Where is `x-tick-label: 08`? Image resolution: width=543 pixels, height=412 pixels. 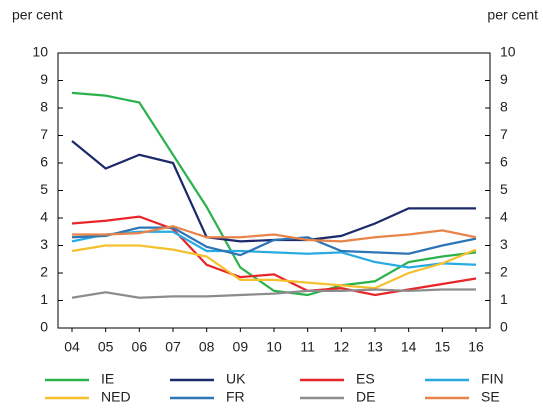
x-tick-label: 08 is located at coordinates (207, 347).